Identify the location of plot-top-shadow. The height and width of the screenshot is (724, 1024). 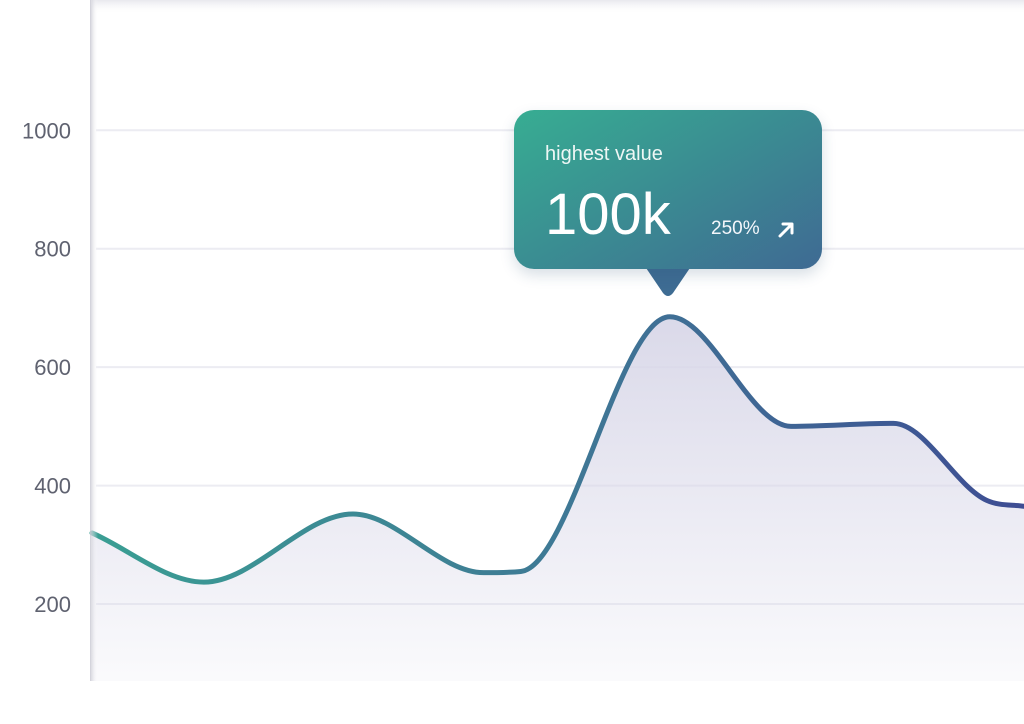
(558, 7).